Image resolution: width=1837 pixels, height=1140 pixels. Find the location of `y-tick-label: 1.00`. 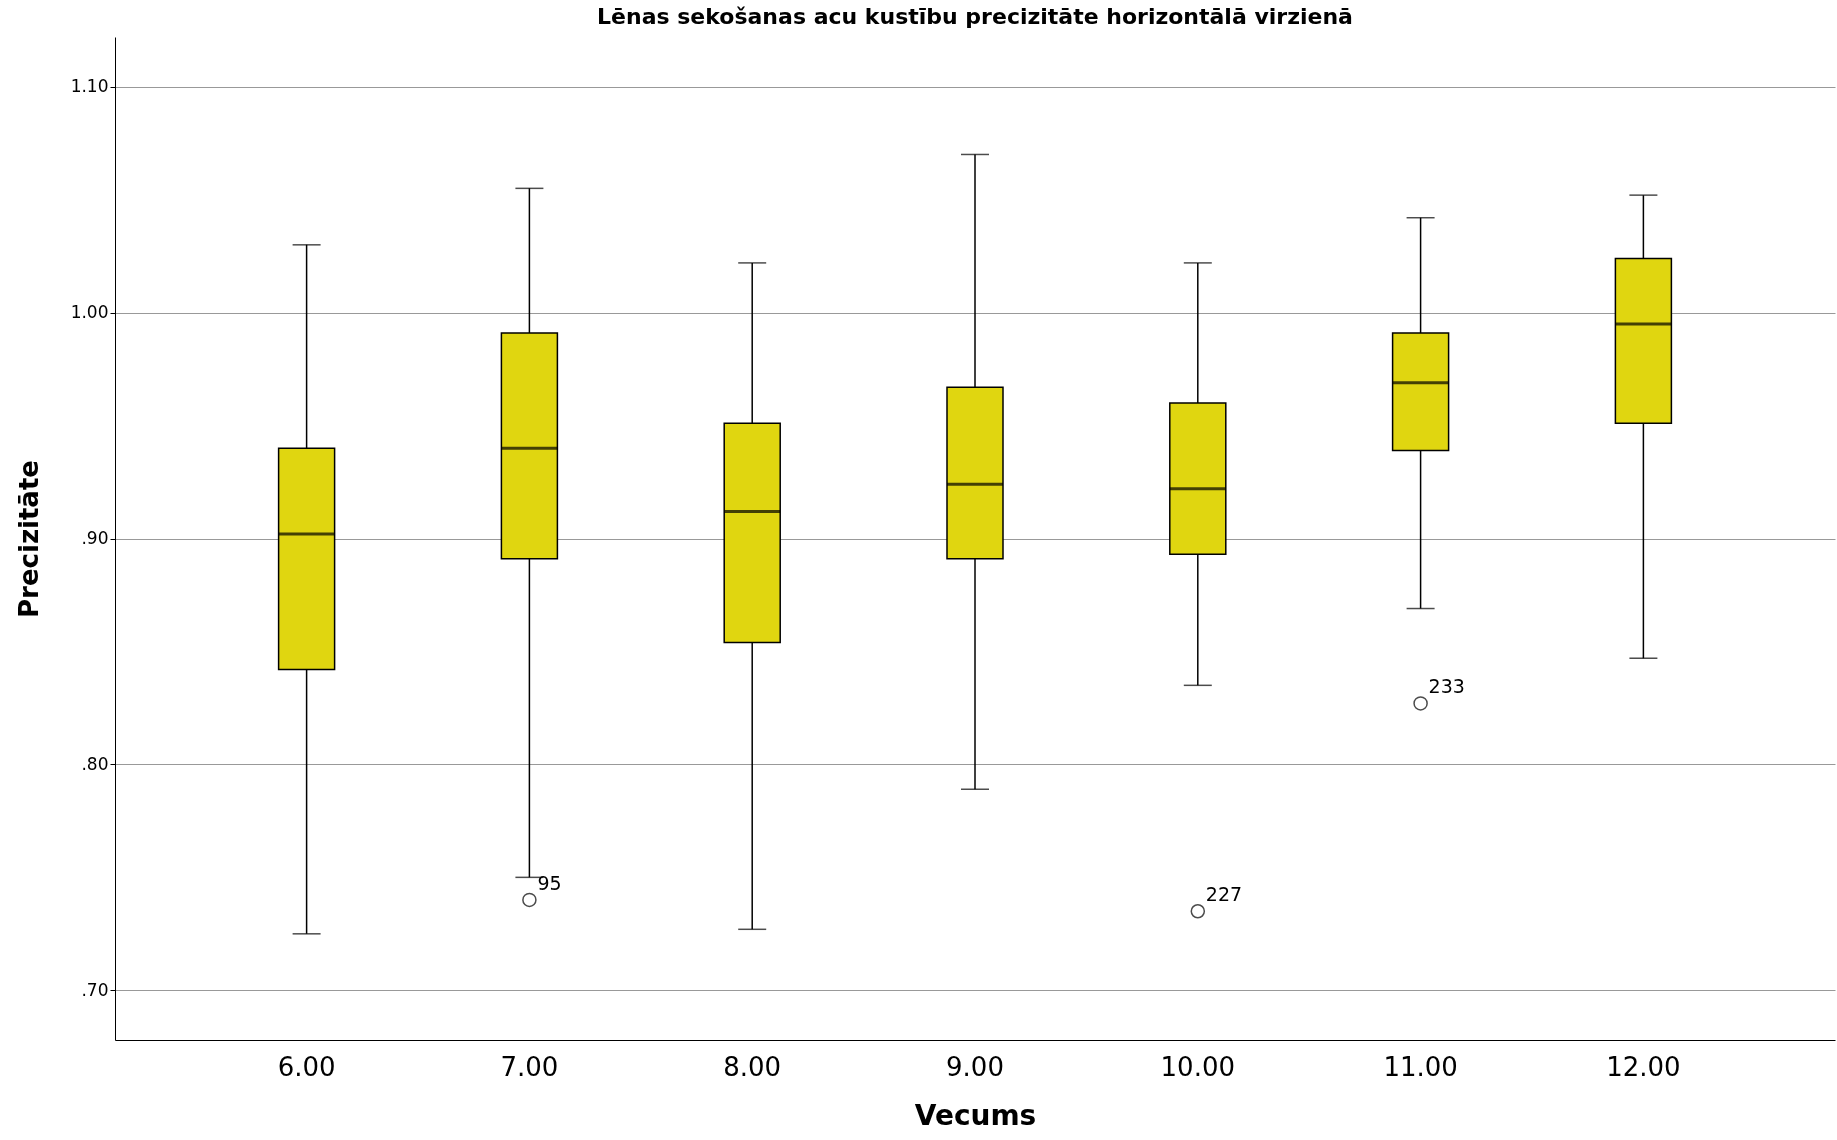

y-tick-label: 1.00 is located at coordinates (89, 312).